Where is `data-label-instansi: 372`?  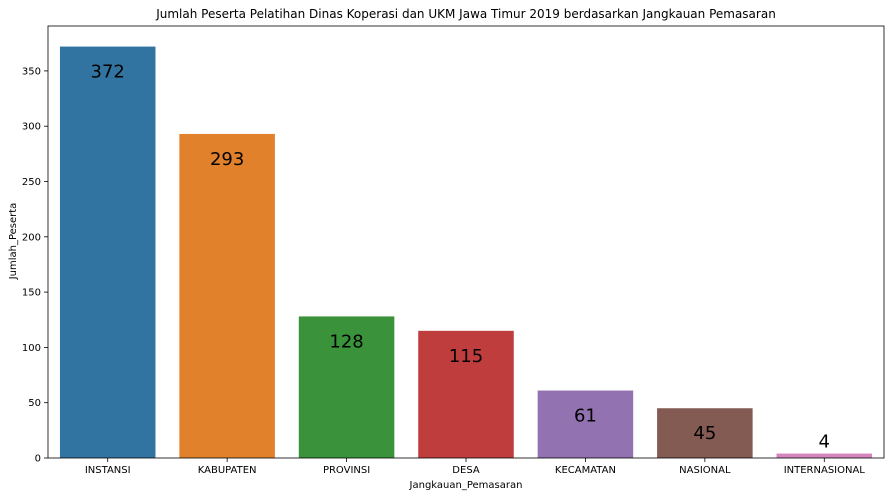 data-label-instansi: 372 is located at coordinates (108, 72).